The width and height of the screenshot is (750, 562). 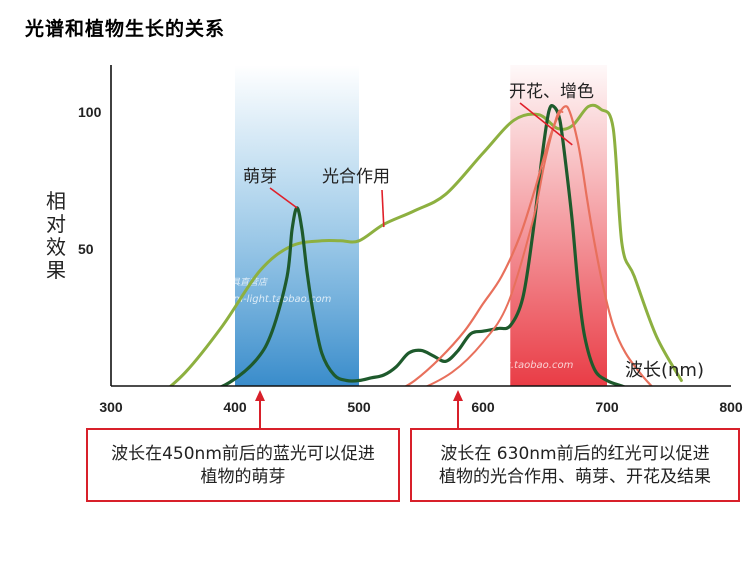 I want to click on red-secondary-curve, so click(x=494, y=247).